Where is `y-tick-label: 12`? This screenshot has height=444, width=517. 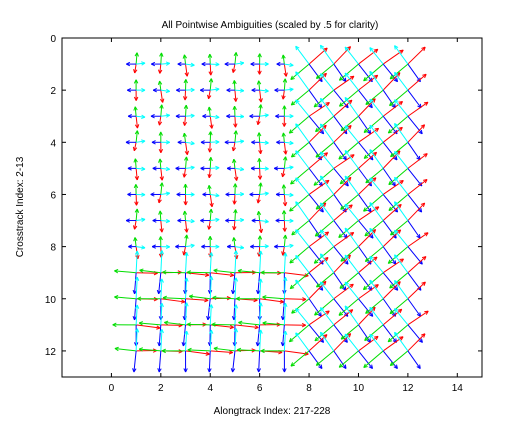
y-tick-label: 12 is located at coordinates (51, 352).